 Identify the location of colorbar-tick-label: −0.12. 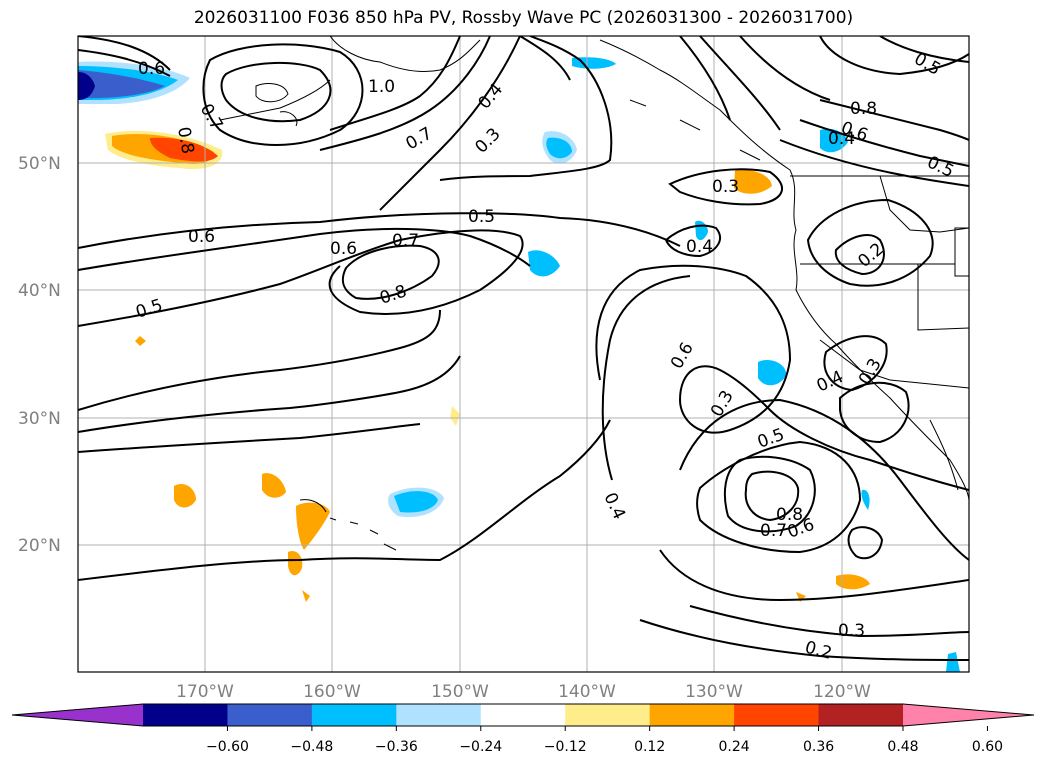
(565, 747).